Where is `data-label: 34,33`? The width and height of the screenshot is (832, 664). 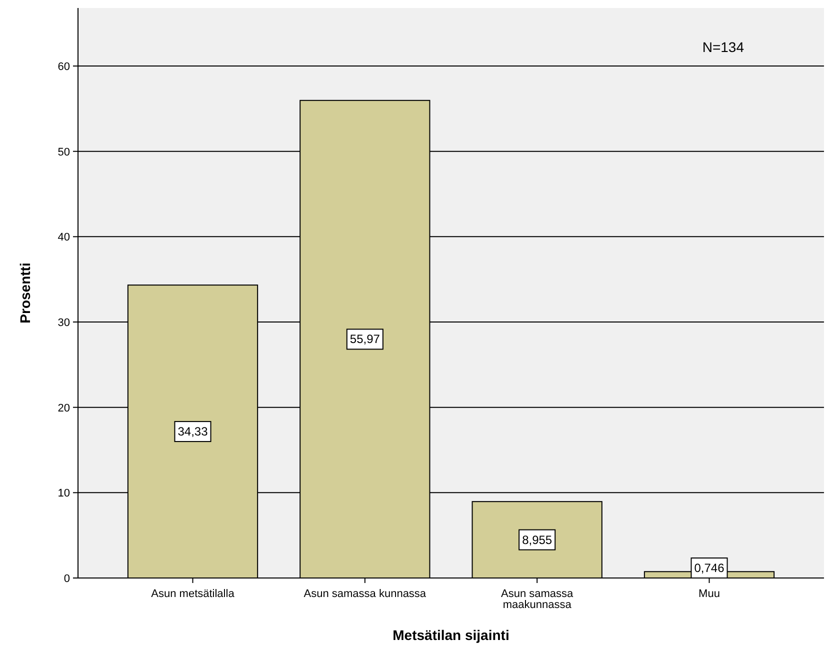 data-label: 34,33 is located at coordinates (193, 431).